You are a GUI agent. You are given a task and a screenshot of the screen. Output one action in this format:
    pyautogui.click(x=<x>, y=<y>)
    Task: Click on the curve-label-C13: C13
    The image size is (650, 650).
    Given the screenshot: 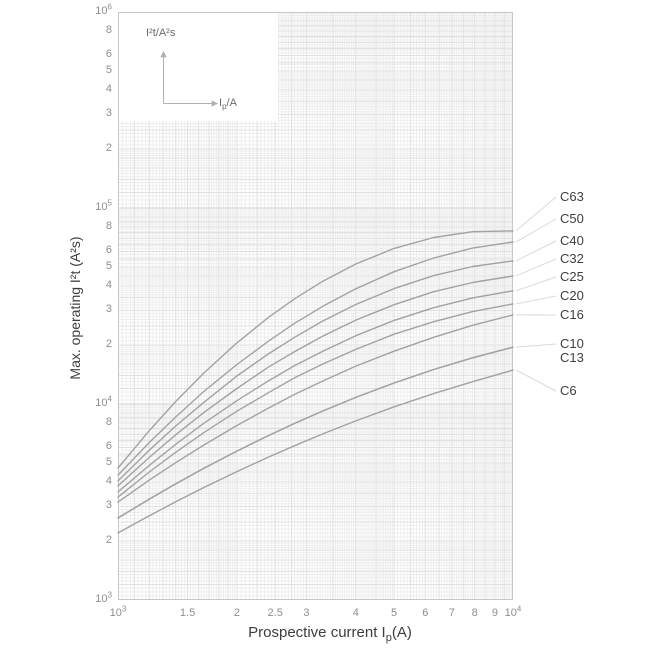 What is the action you would take?
    pyautogui.click(x=572, y=357)
    